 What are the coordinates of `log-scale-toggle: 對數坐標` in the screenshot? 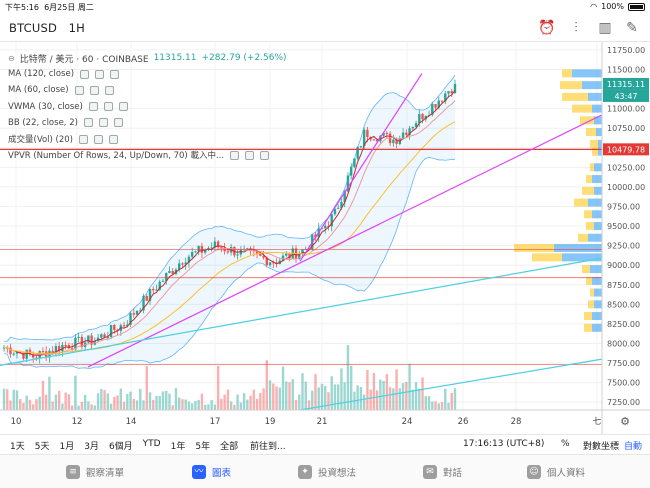 It's located at (601, 447).